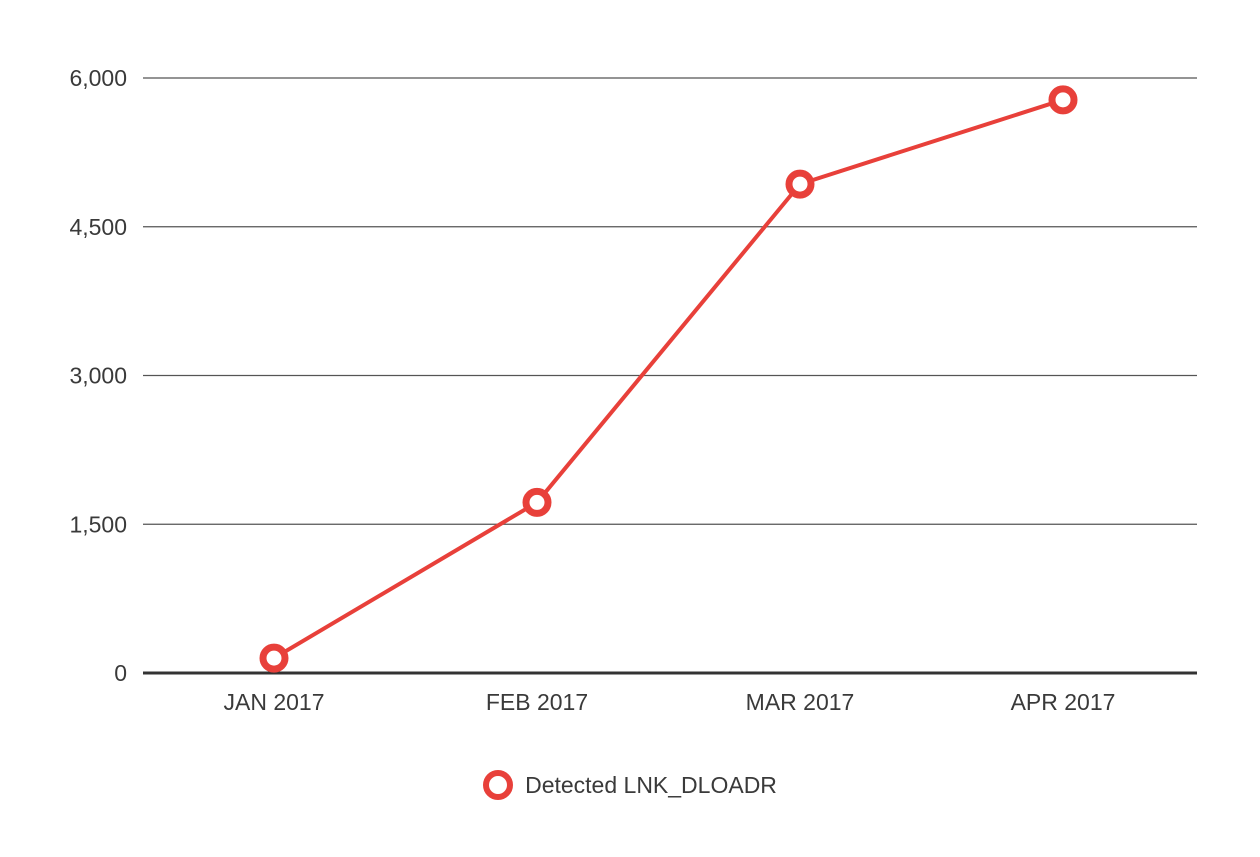  I want to click on x-tick-label: FEB 2017, so click(537, 702).